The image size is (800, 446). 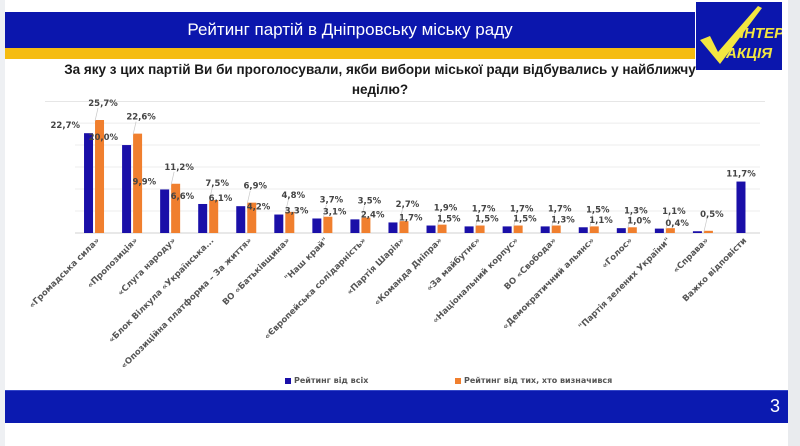 I want to click on legend-item-decided: Рейтинг від тих, хто визначився, so click(x=533, y=380).